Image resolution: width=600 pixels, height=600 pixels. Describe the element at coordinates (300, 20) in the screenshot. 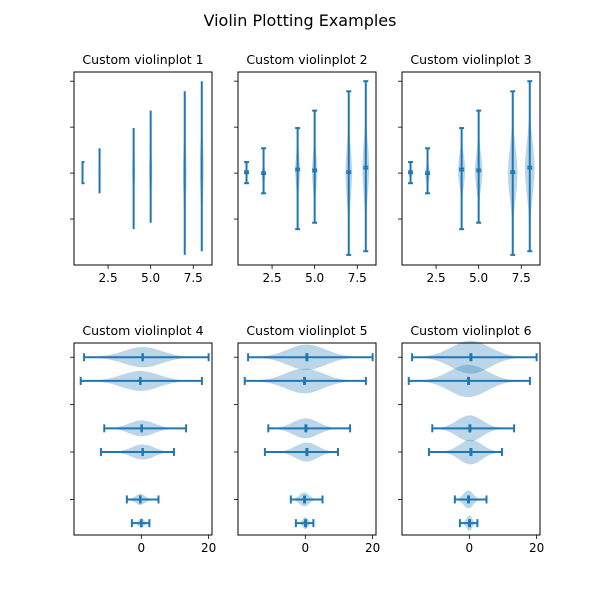

I see `figure-title: Violin Plotting Examples` at that location.